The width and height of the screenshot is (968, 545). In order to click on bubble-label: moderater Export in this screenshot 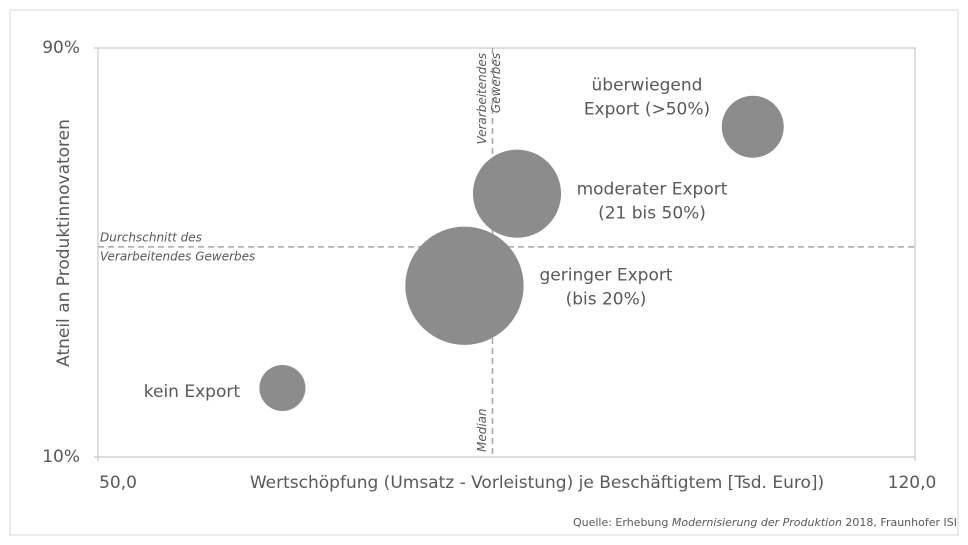, I will do `click(652, 190)`.